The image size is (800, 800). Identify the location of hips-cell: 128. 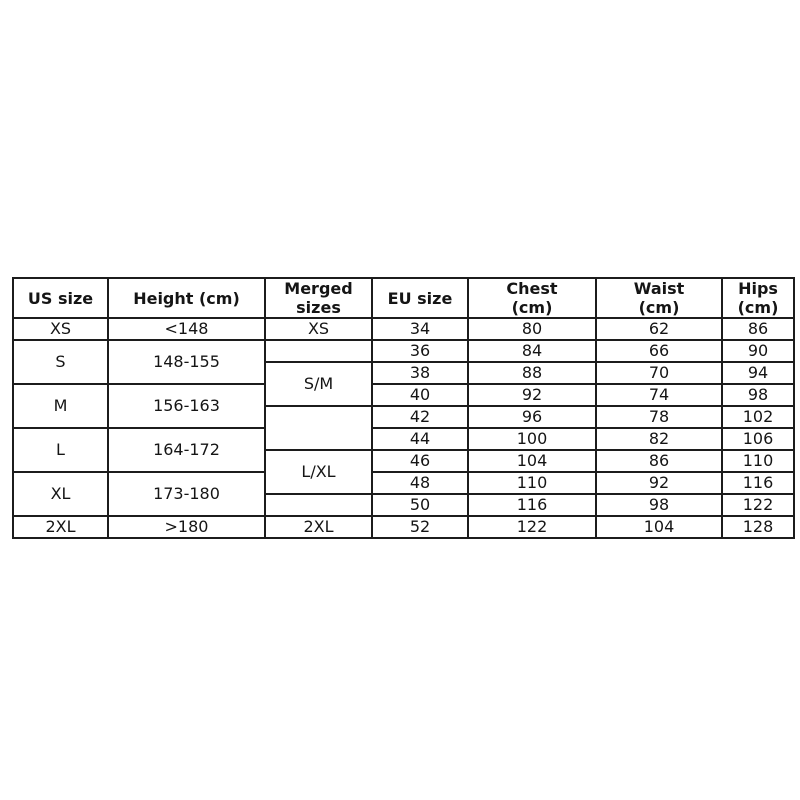
(758, 527).